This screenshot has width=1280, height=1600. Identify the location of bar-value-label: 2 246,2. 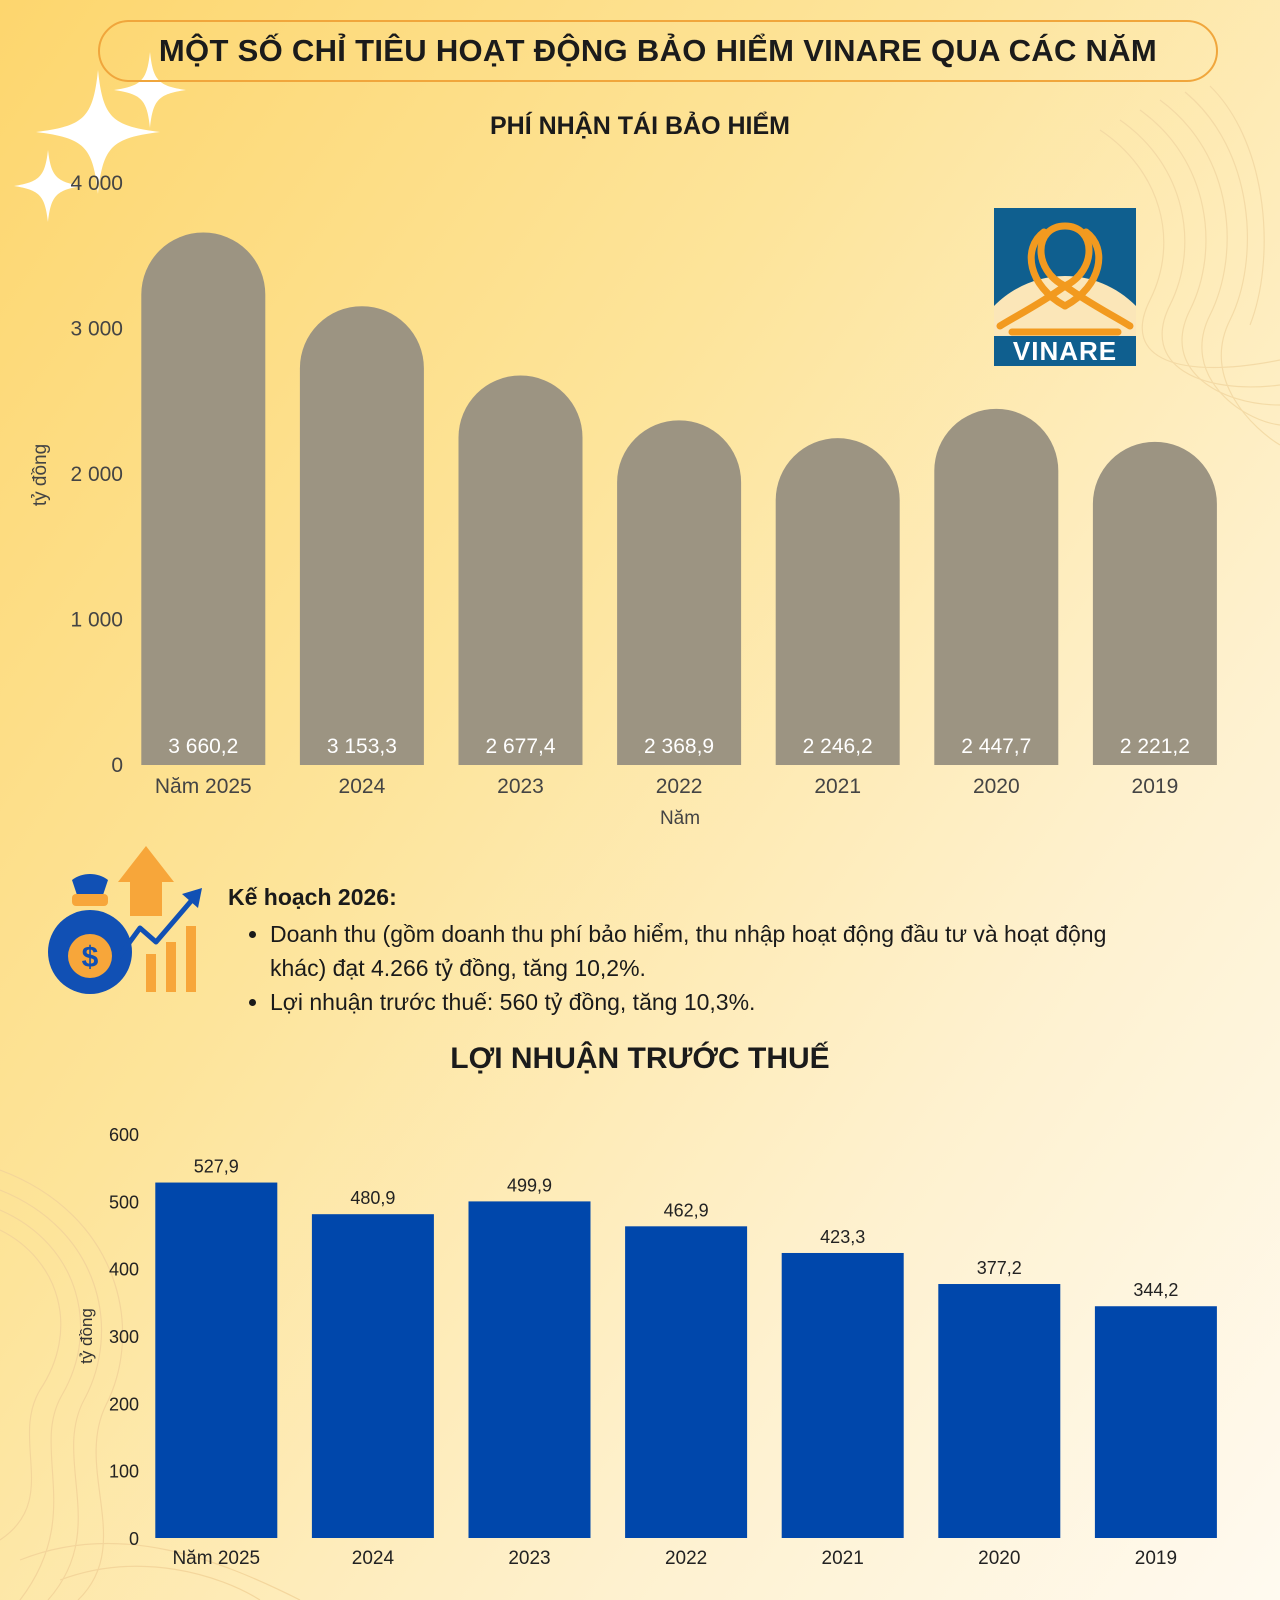
(838, 746).